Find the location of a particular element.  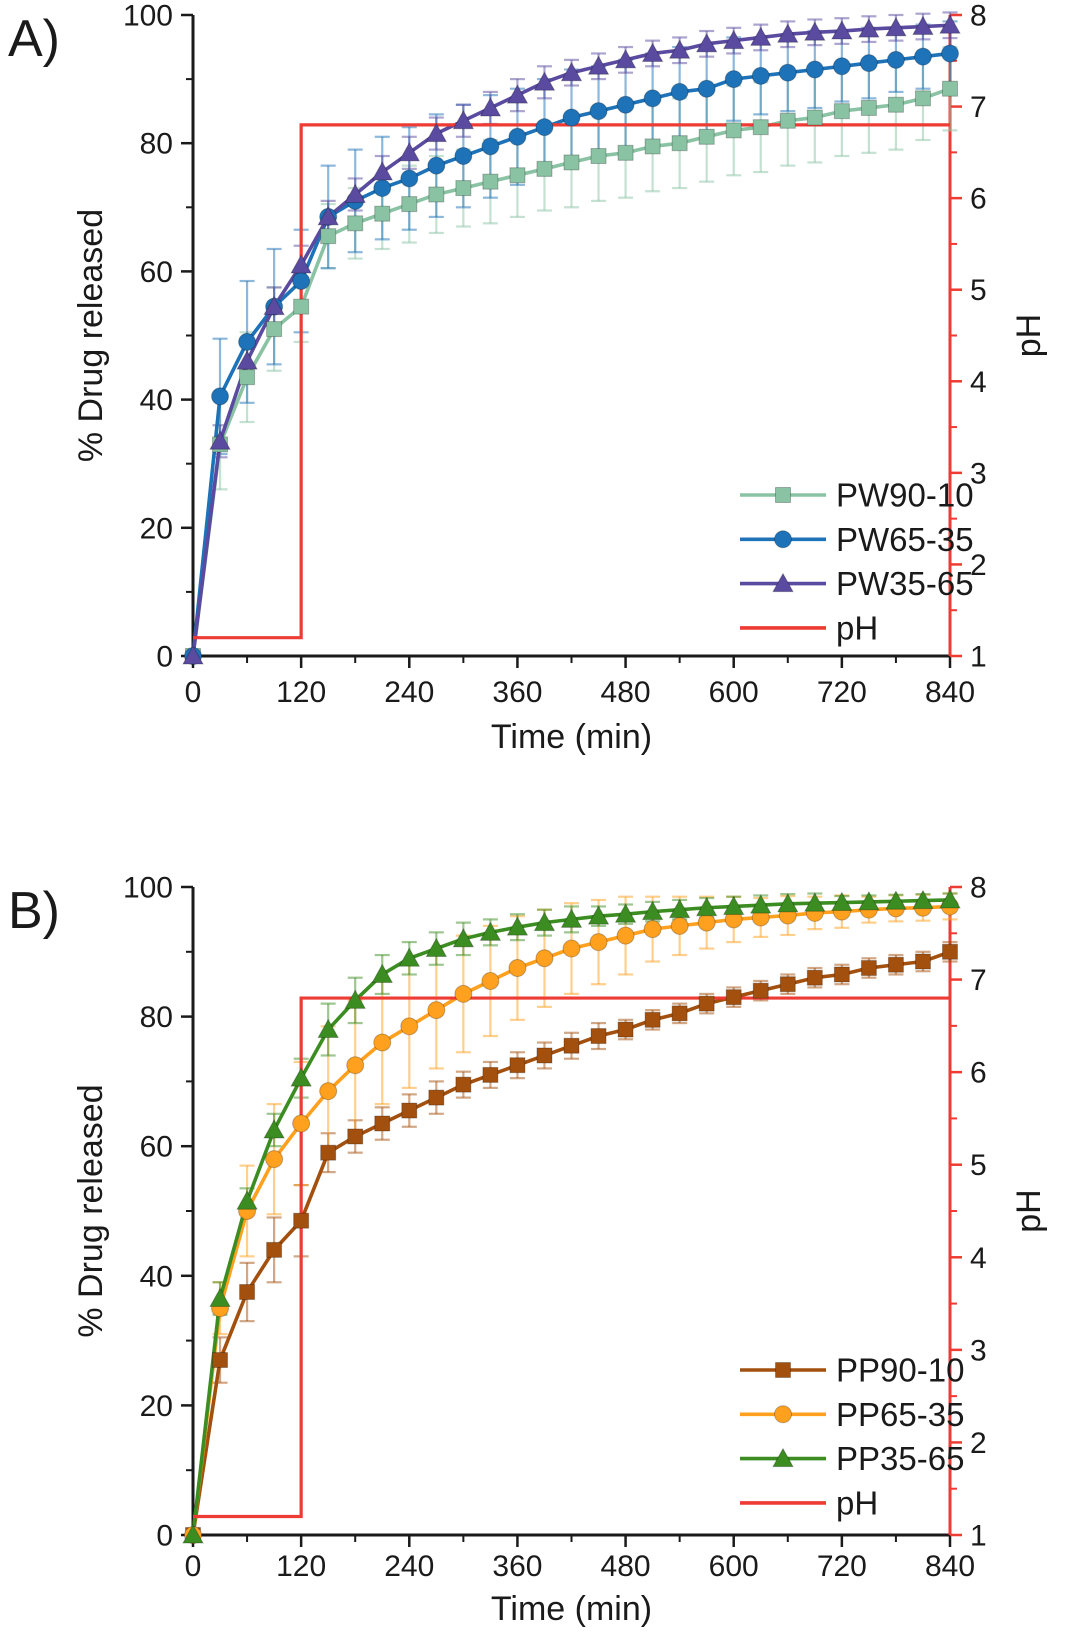

x-tick-label: 600 is located at coordinates (734, 692).